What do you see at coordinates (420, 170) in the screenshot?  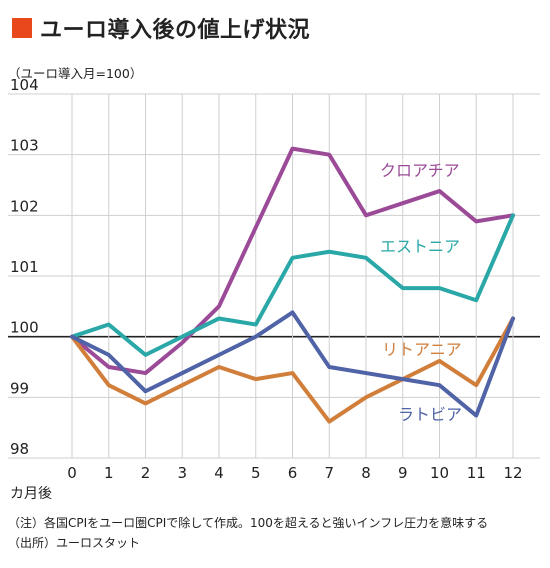 I see `series-label: クロアチア` at bounding box center [420, 170].